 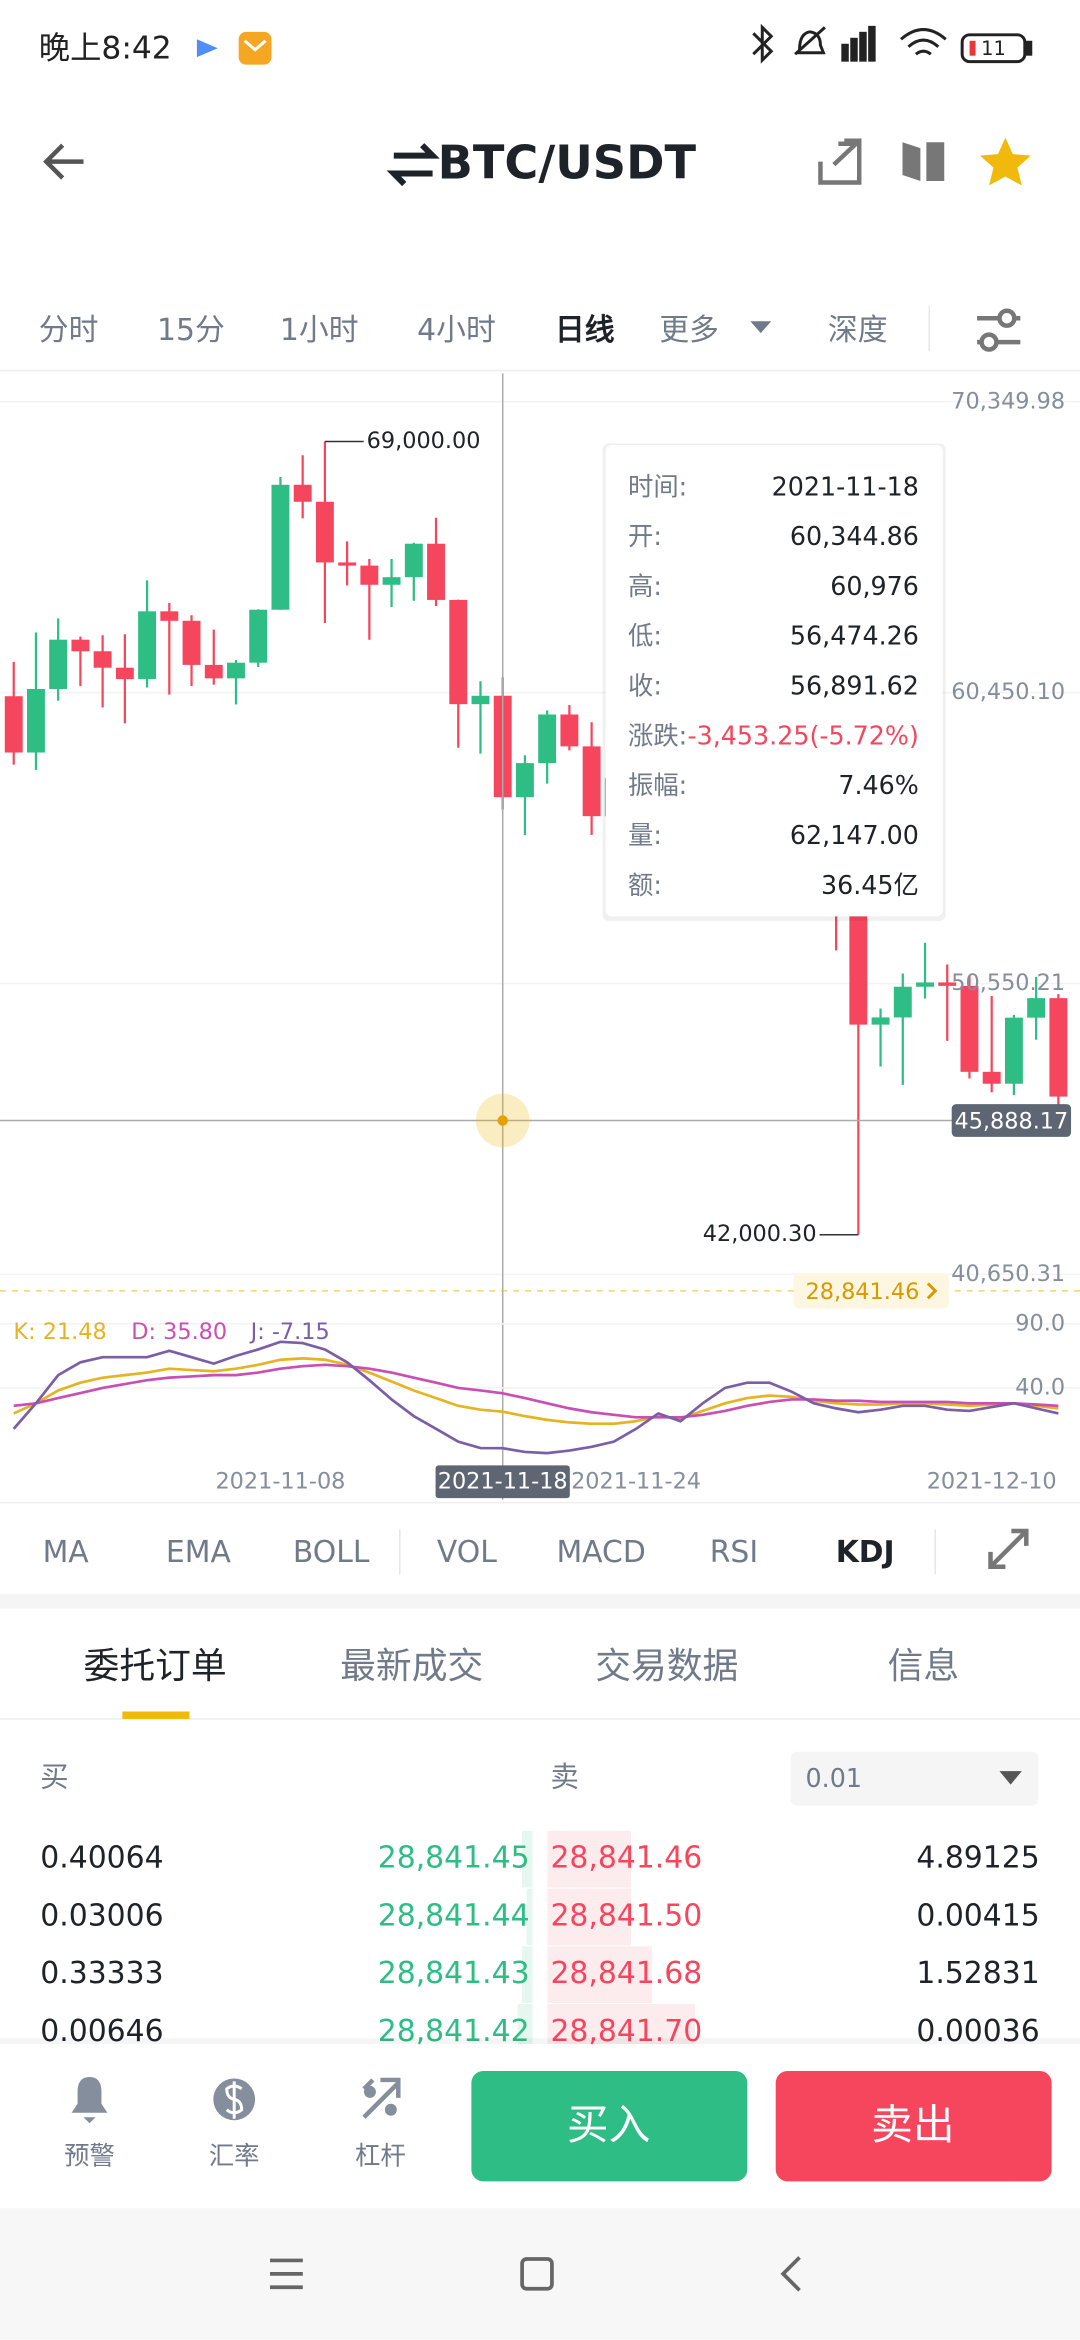 I want to click on settings-button, so click(x=999, y=330).